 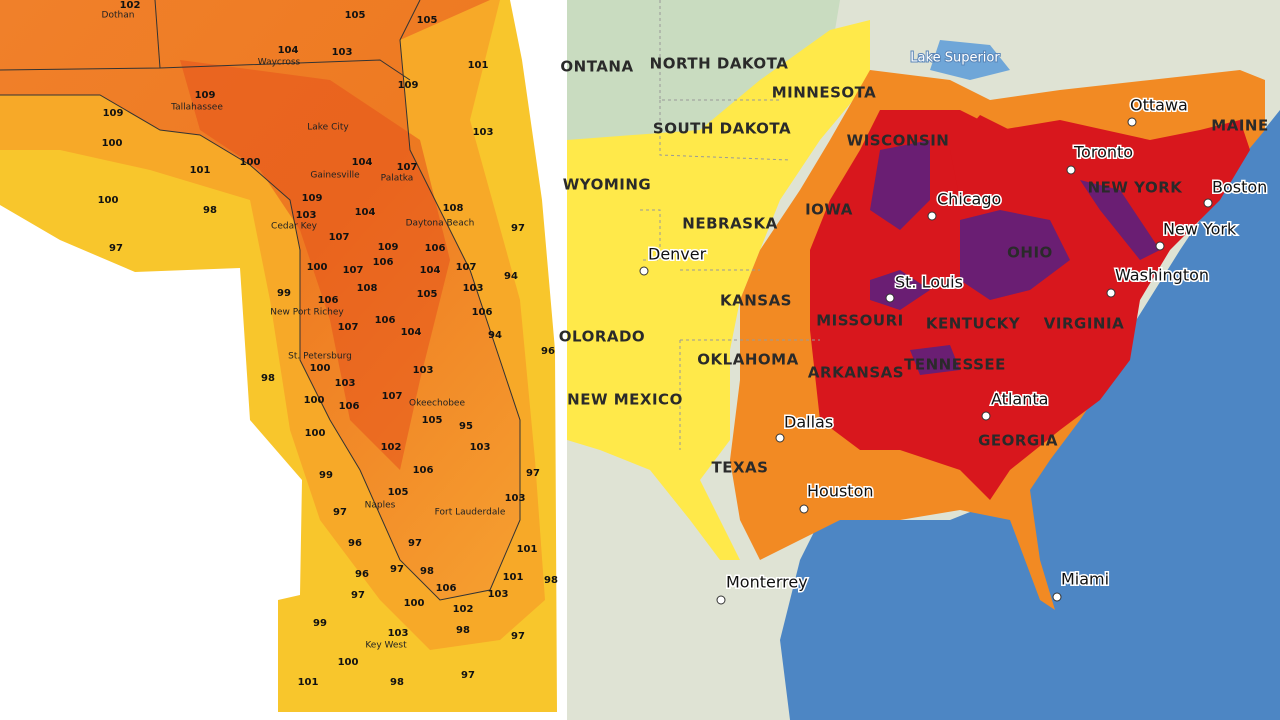 What do you see at coordinates (1239, 187) in the screenshot?
I see `place-label: Boston` at bounding box center [1239, 187].